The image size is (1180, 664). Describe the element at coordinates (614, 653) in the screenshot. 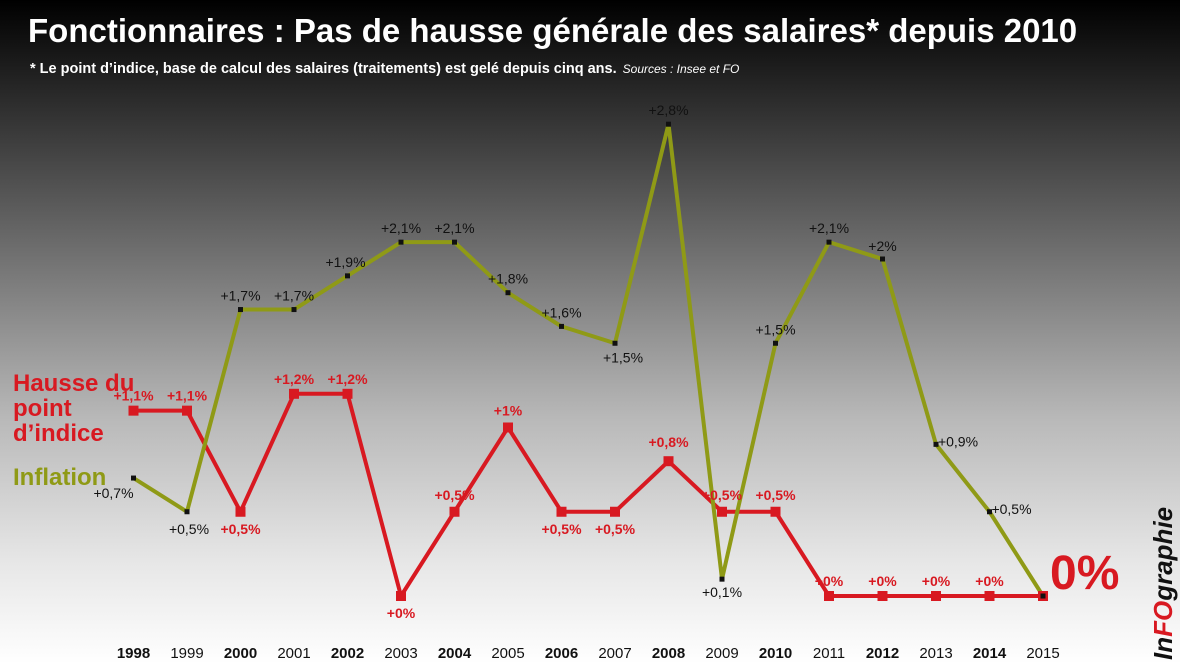

I see `x-tick-label: 2007` at that location.